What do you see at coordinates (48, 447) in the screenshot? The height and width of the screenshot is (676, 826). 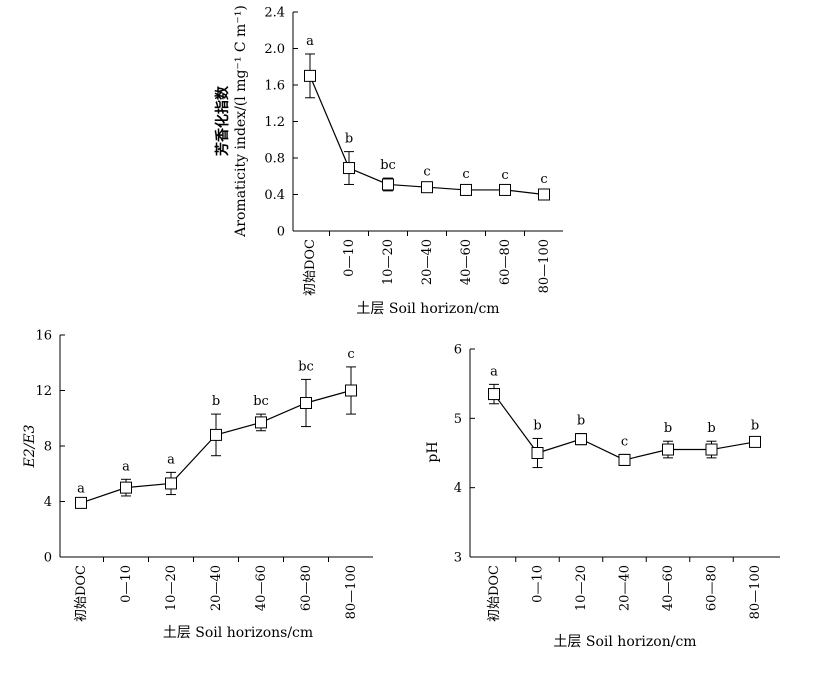 I see `y-tick-label: 8` at bounding box center [48, 447].